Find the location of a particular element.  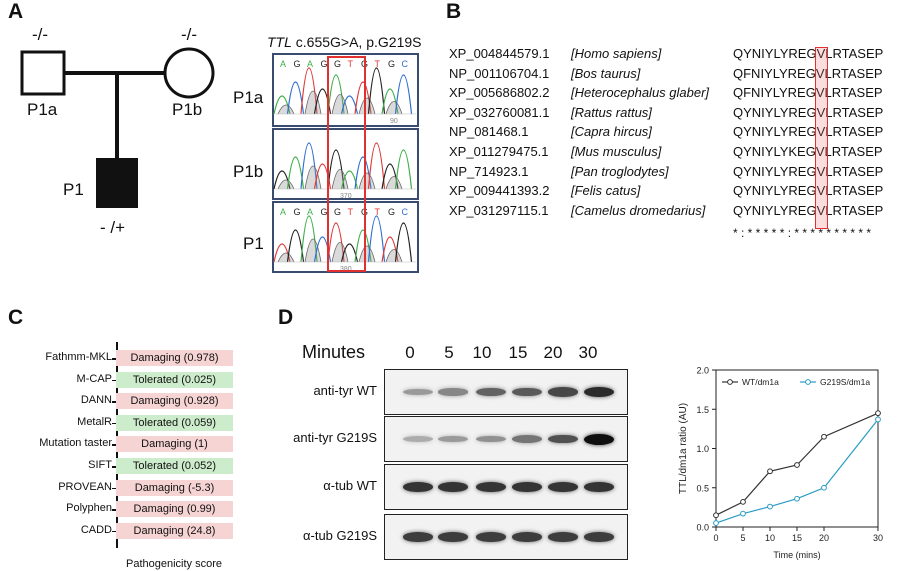

accession-id: XP_011279475.1 is located at coordinates (499, 151).